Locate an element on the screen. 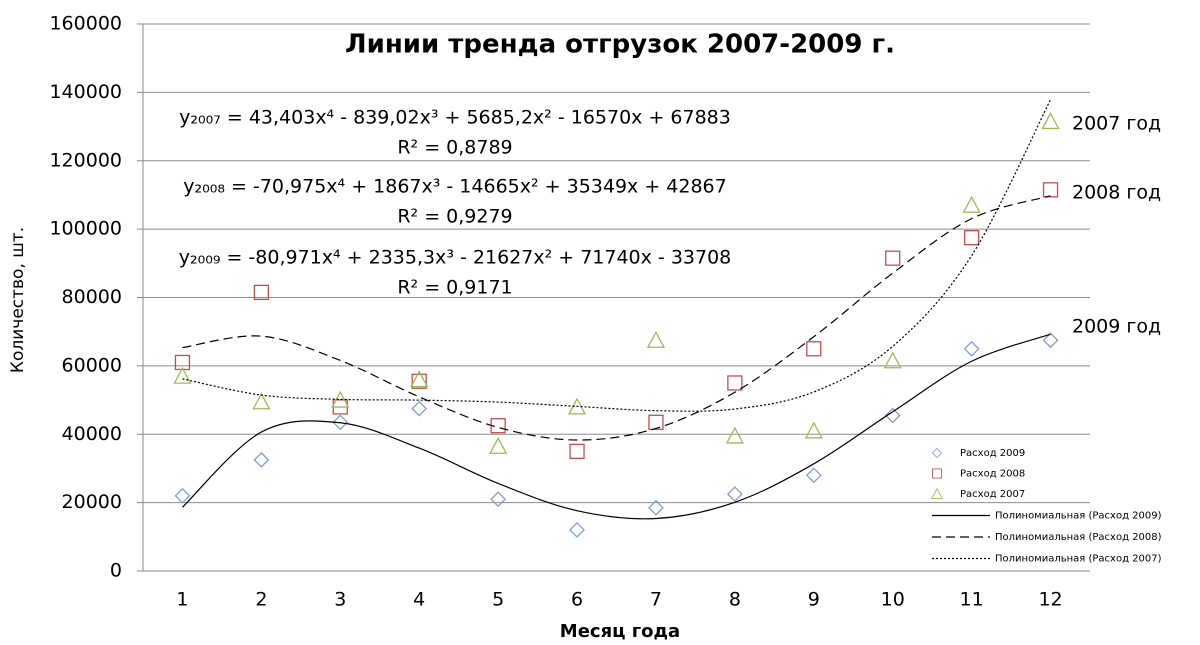 The image size is (1200, 645). y-tick-label: 120000 is located at coordinates (85, 160).